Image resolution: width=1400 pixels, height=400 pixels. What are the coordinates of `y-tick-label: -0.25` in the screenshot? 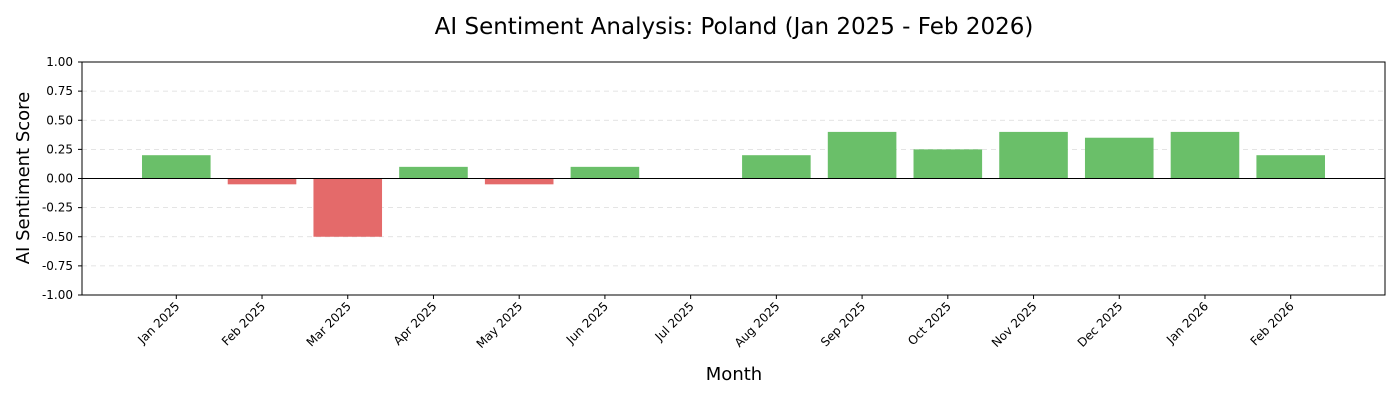 It's located at (57, 208).